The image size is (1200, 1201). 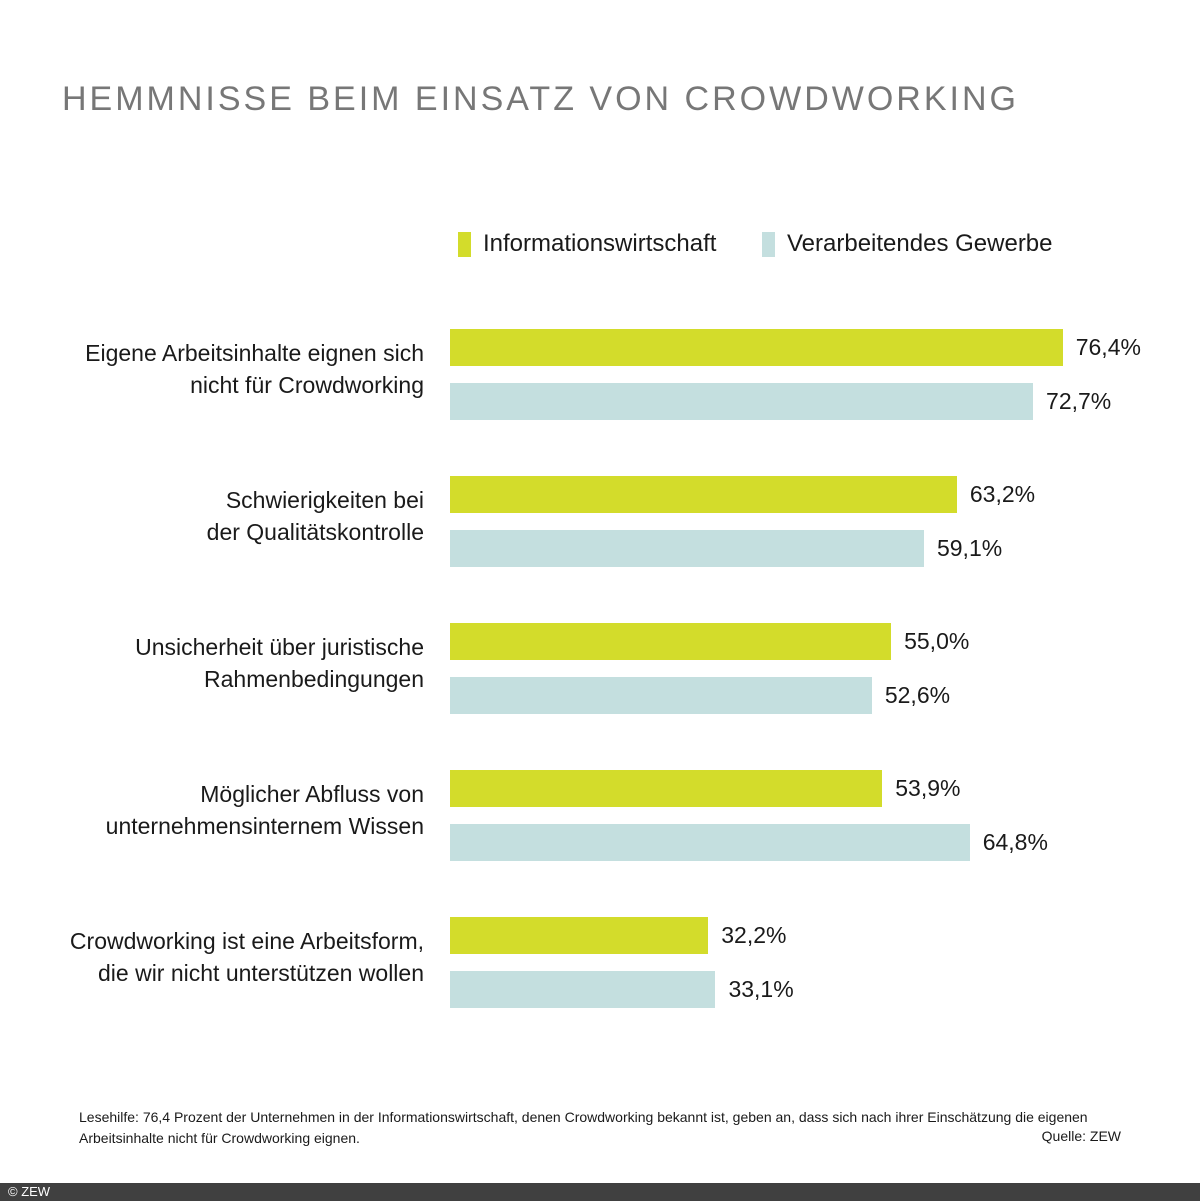 What do you see at coordinates (261, 973) in the screenshot?
I see `category-label-line: die wir nicht unterstützen wollen` at bounding box center [261, 973].